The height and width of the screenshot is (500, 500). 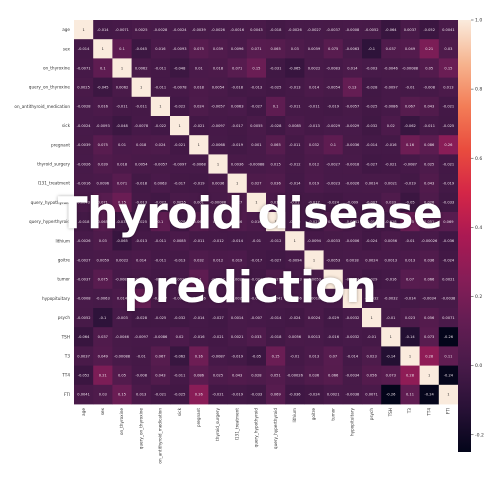 I want to click on colorbar-tick-label: 0.2, so click(x=478, y=297).